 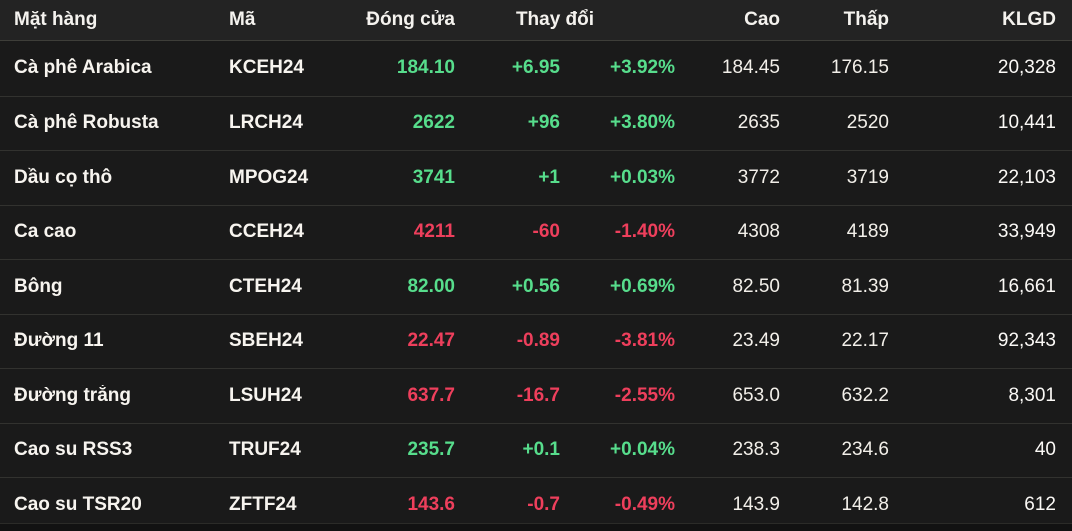 I want to click on cell-commodity-name: Cà phê Arabica, so click(x=83, y=68).